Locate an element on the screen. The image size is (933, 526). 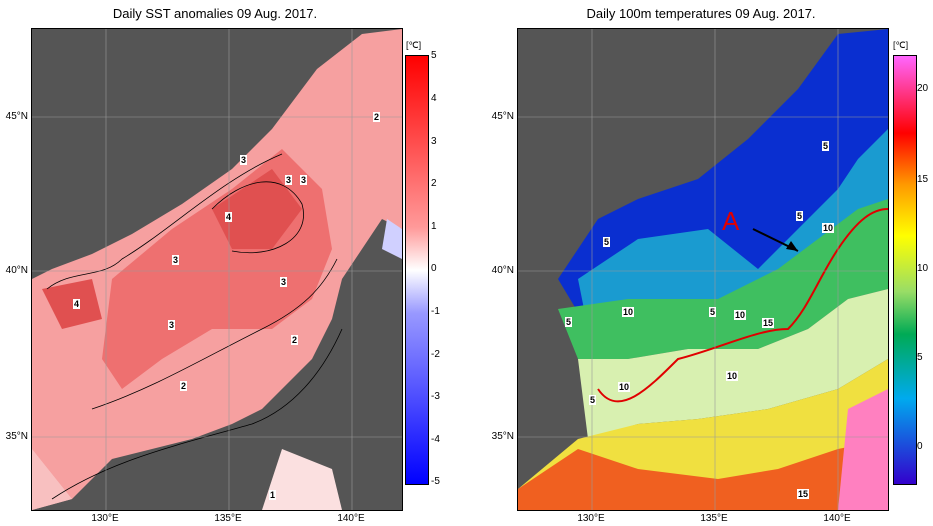
right-panel-title: Daily 100m temperatures 09 Aug. 2017. is located at coordinates (701, 13).